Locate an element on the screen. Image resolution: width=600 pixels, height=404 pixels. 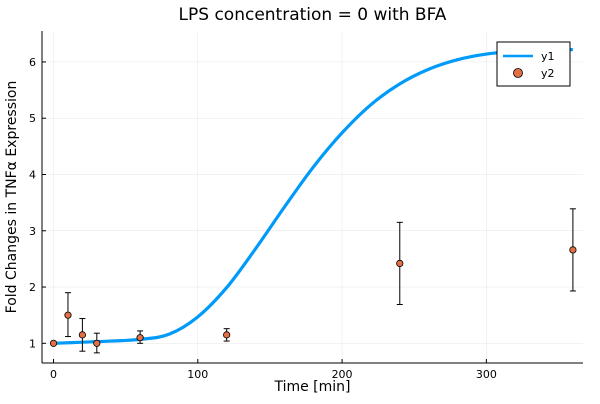
x-tick-label: 200 is located at coordinates (342, 374).